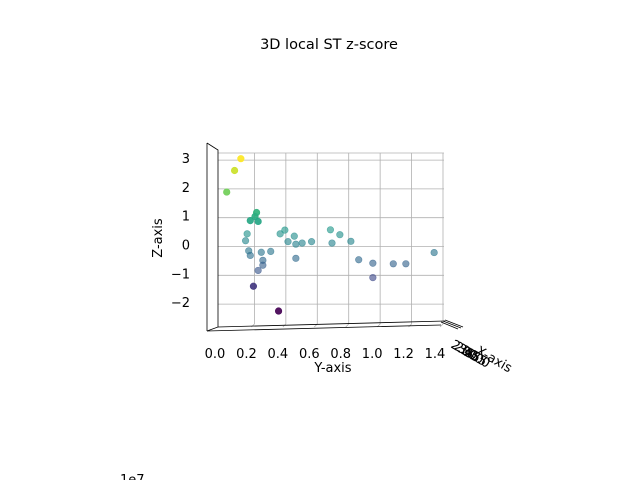  What do you see at coordinates (215, 354) in the screenshot?
I see `y-tick-label: 0.0` at bounding box center [215, 354].